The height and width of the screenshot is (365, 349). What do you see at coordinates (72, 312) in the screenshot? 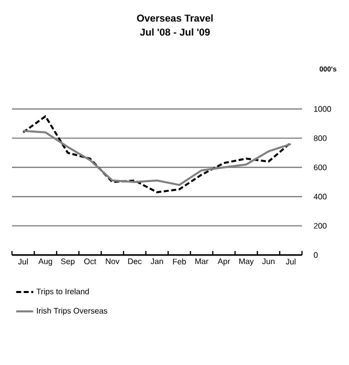
I see `legend-label: Irish Trips Overseas` at bounding box center [72, 312].